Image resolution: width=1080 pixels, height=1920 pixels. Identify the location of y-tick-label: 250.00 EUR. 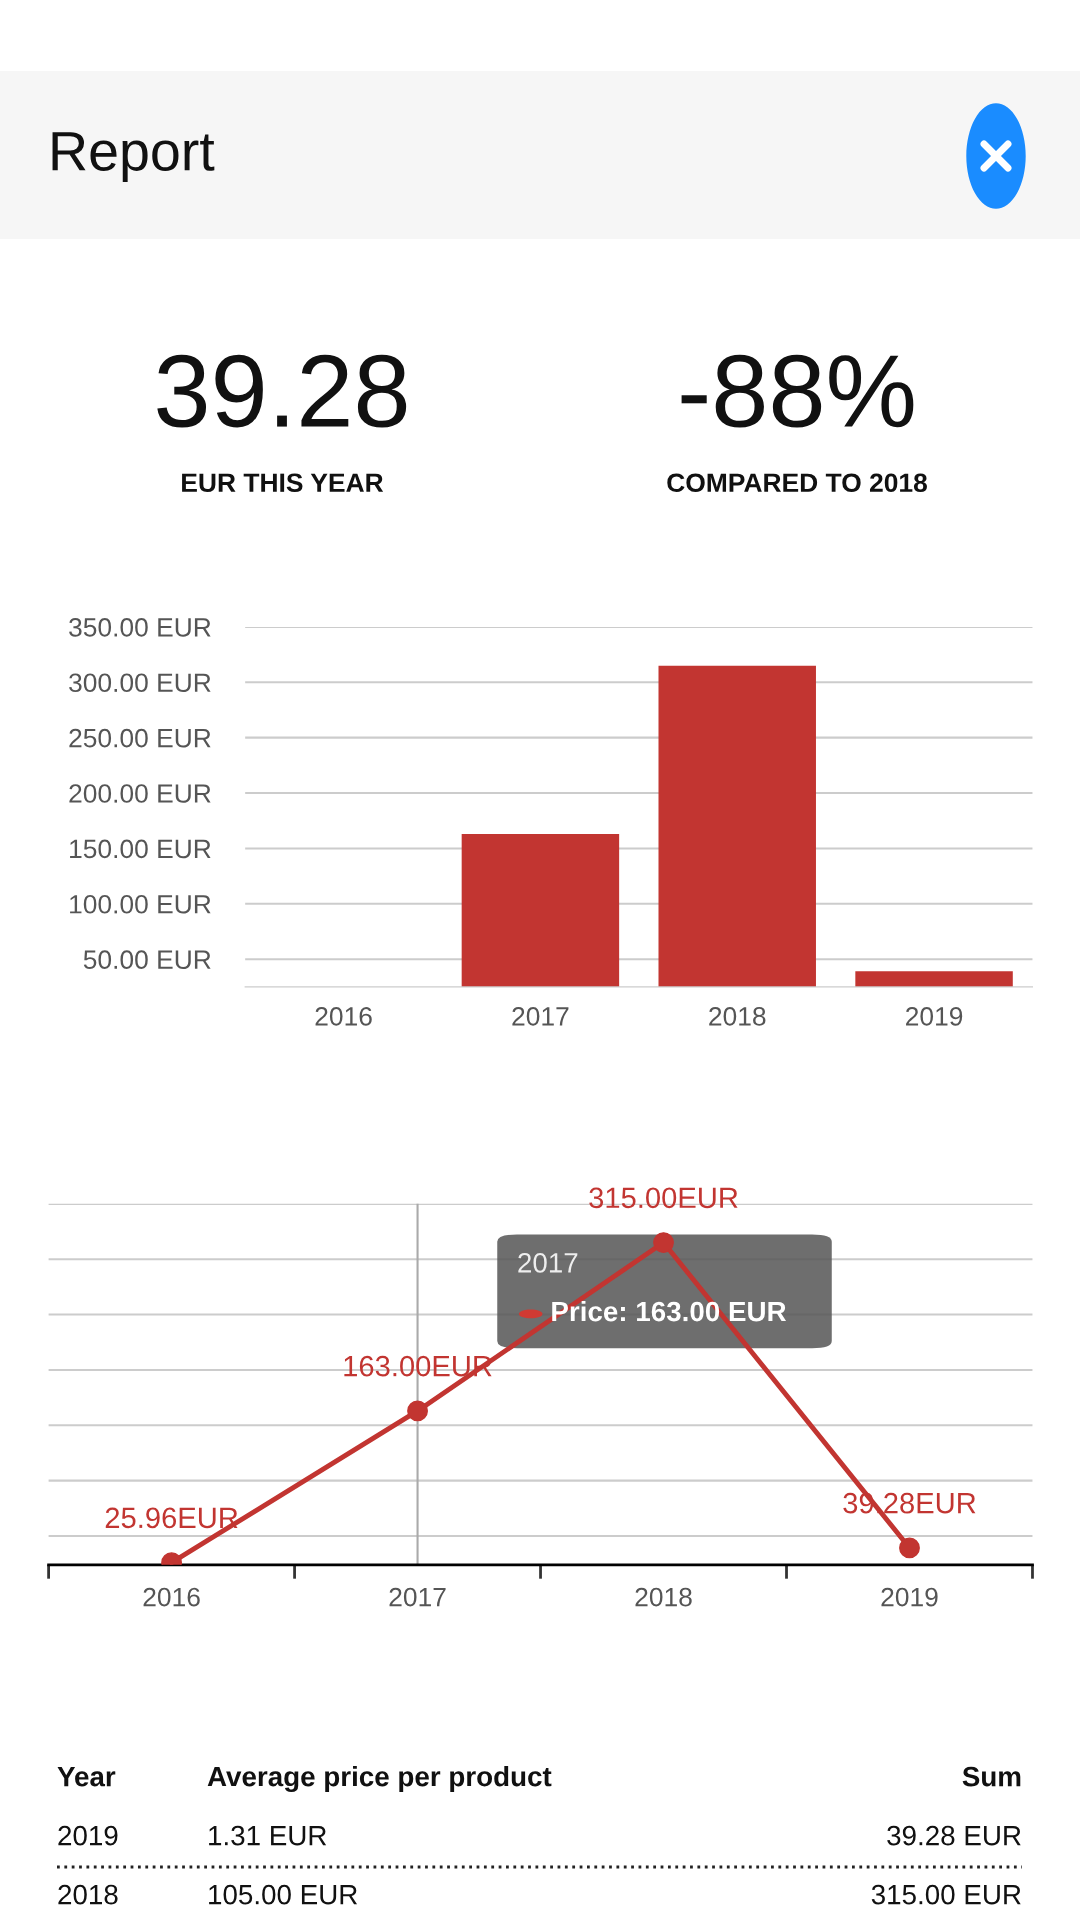
(140, 738).